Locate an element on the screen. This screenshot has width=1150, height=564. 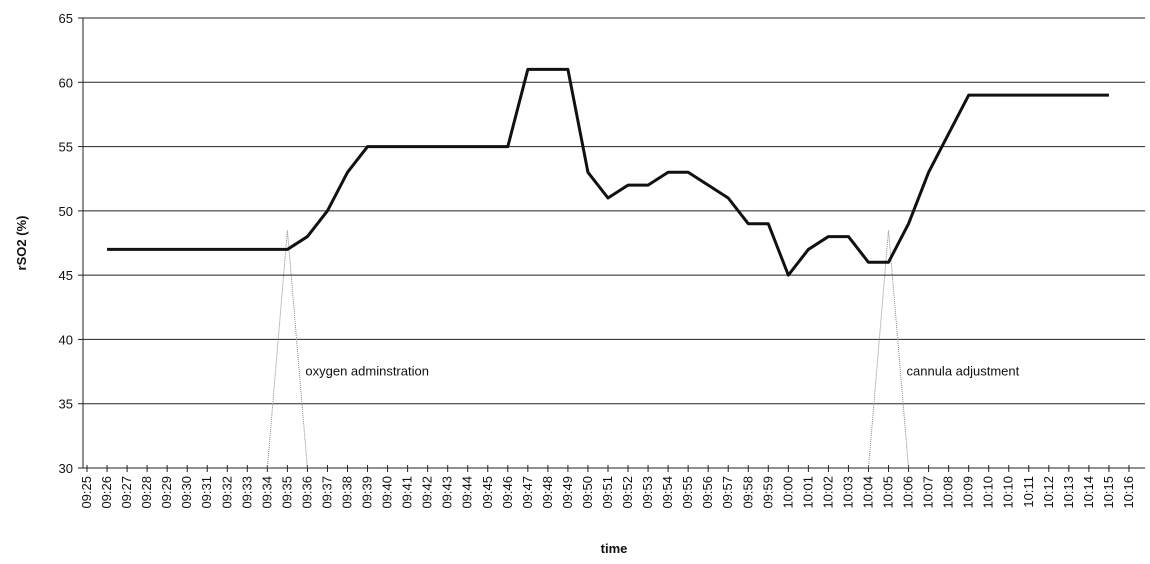
x-tick-label: 09:33 is located at coordinates (246, 492).